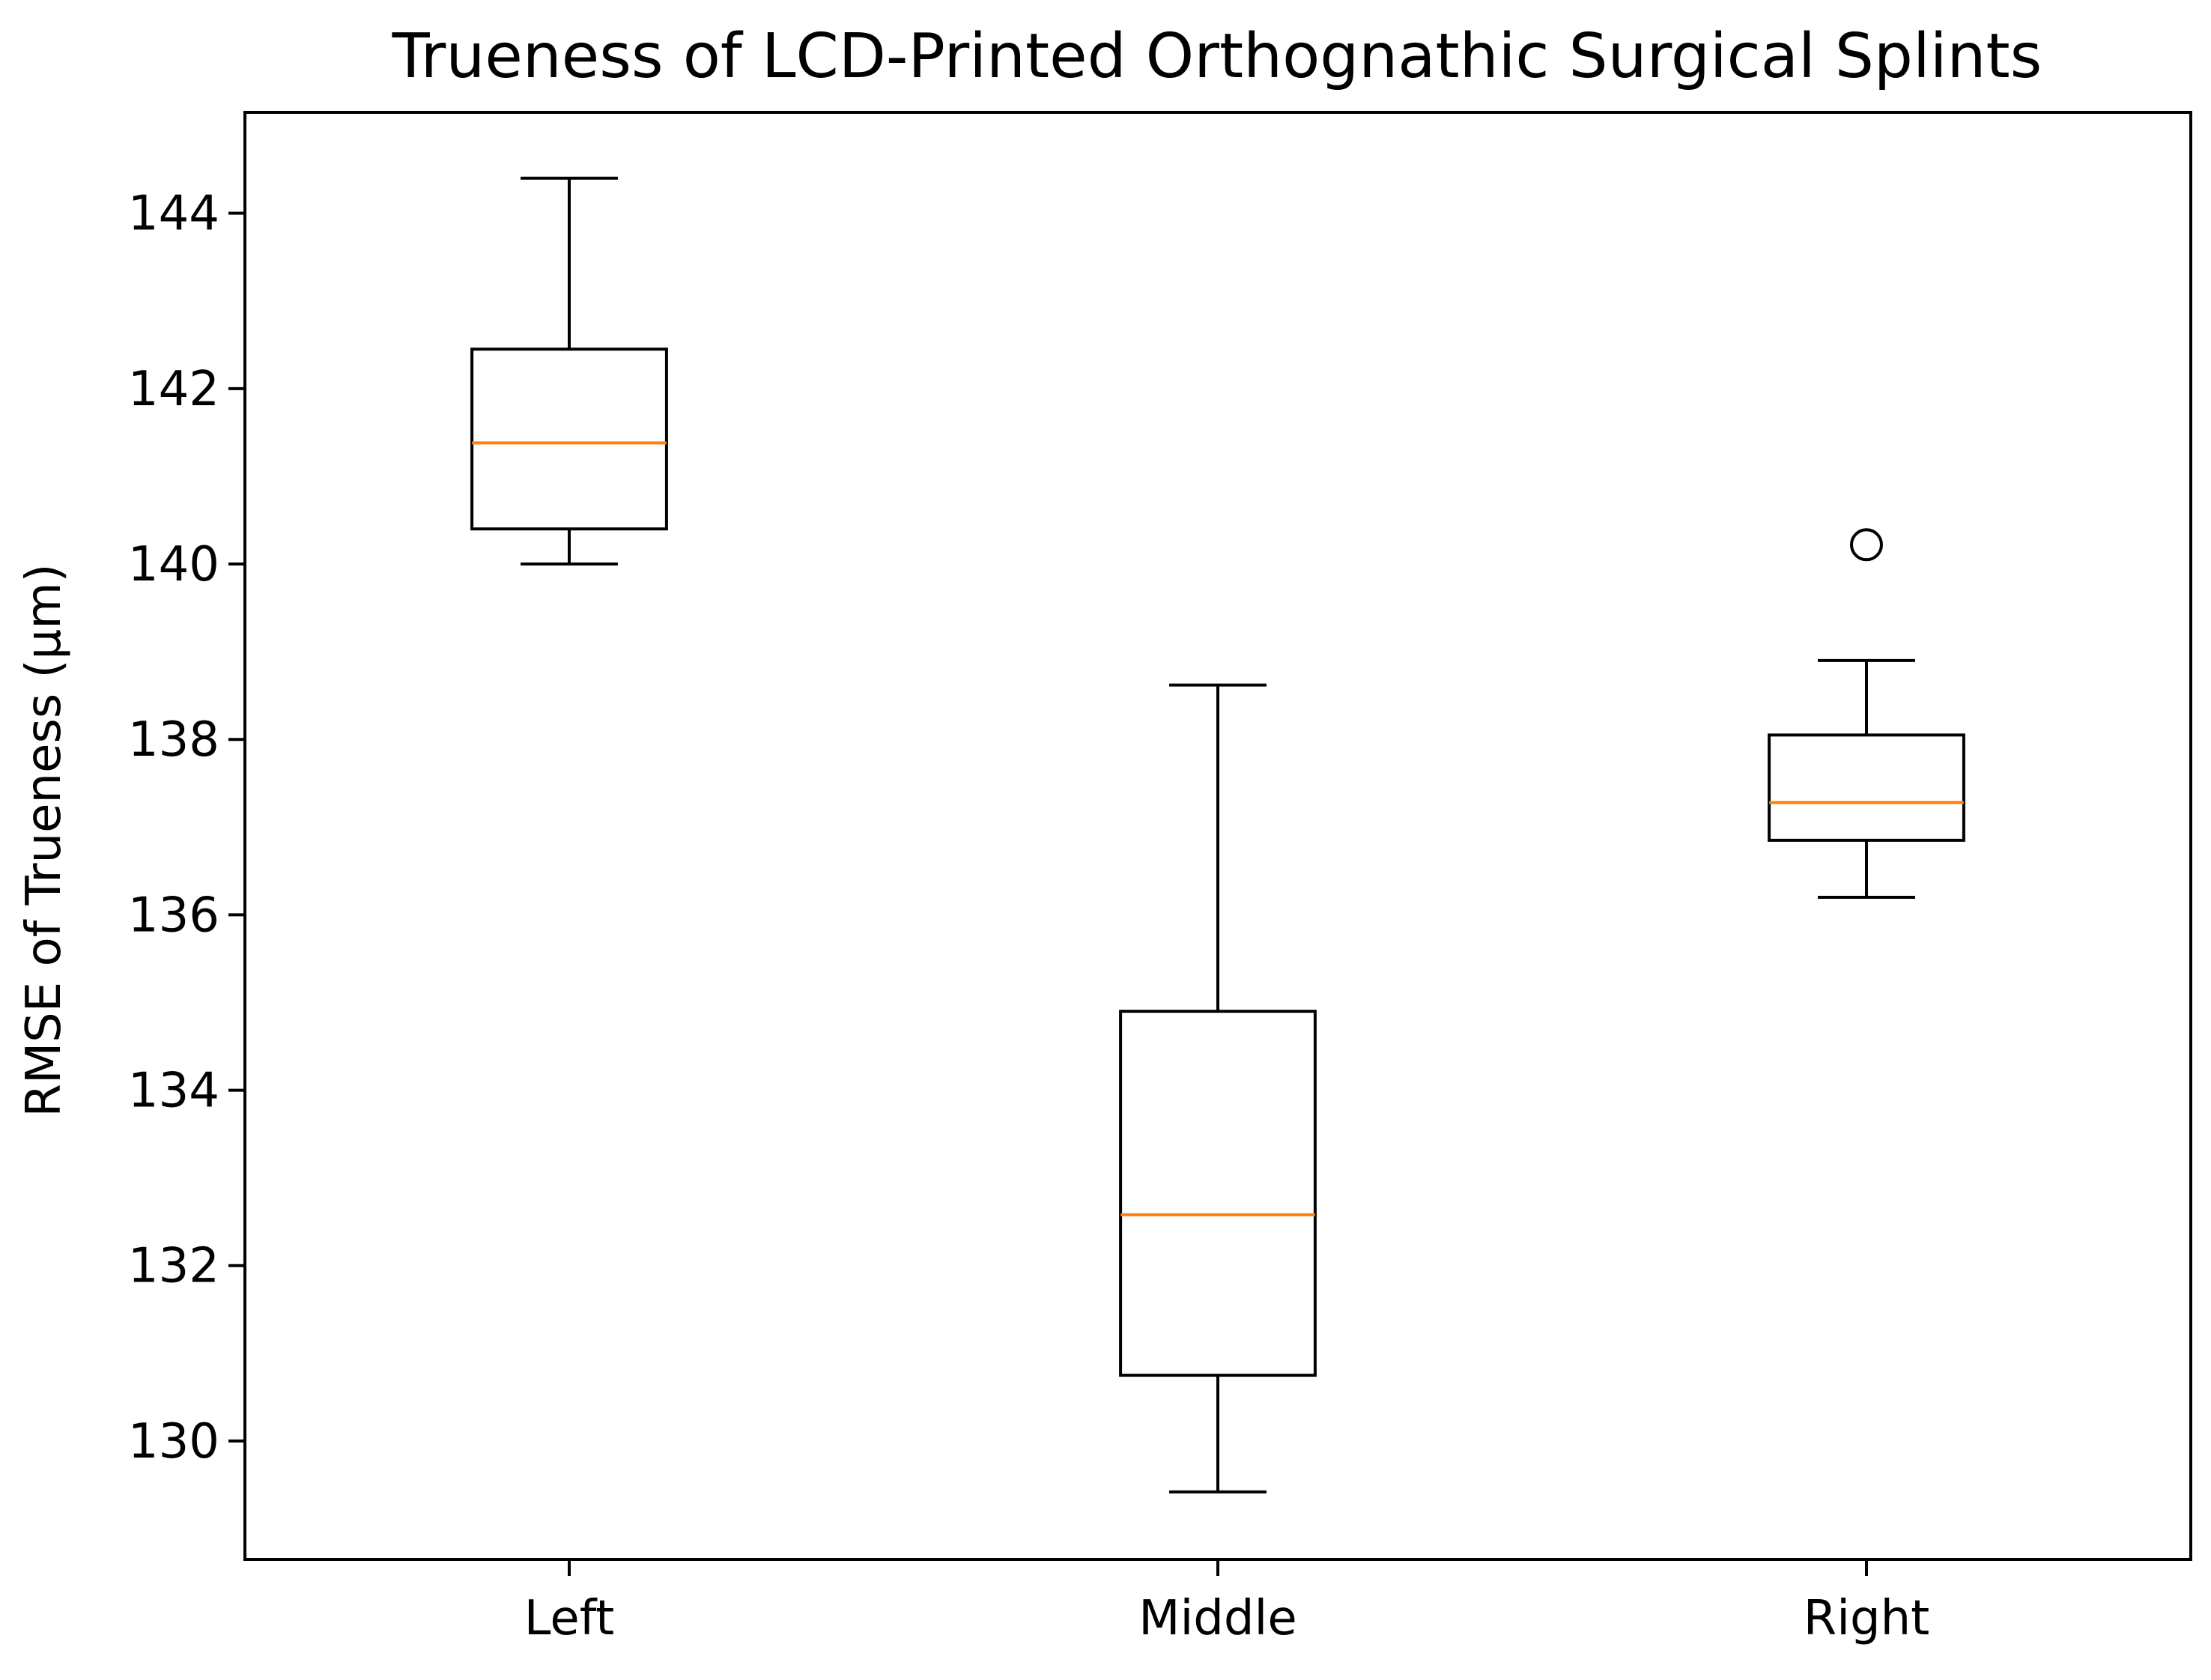  I want to click on y-tick-label: 144, so click(173, 214).